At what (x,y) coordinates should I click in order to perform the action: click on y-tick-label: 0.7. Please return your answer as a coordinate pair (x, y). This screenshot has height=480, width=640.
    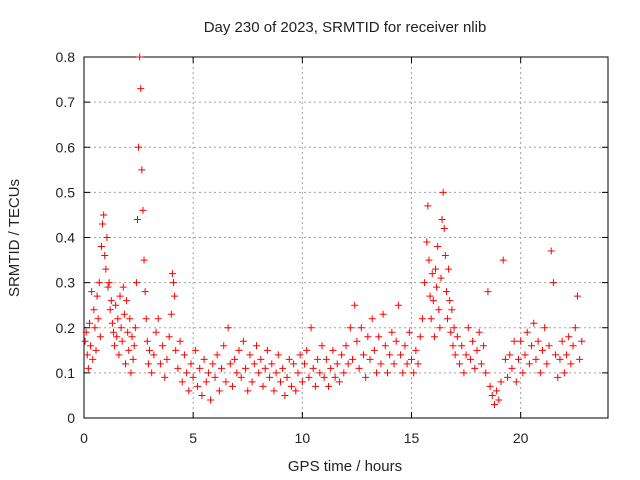
    Looking at the image, I should click on (66, 102).